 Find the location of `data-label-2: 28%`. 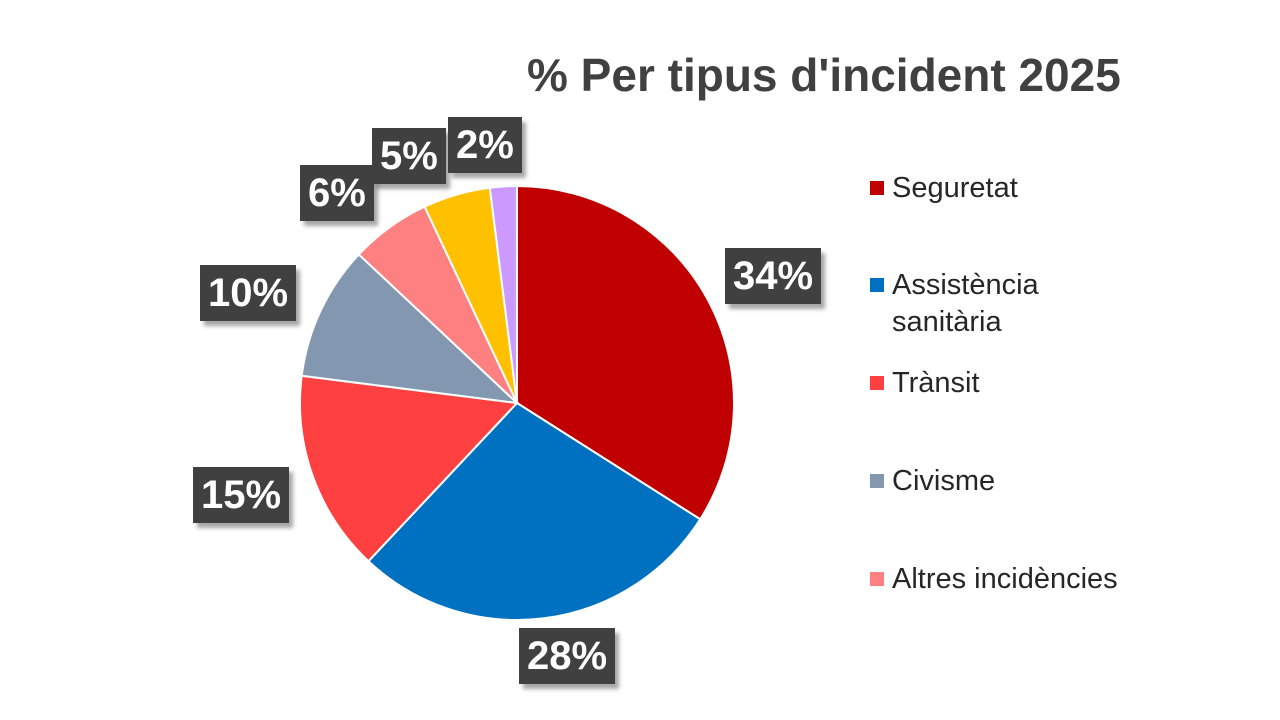

data-label-2: 28% is located at coordinates (567, 656).